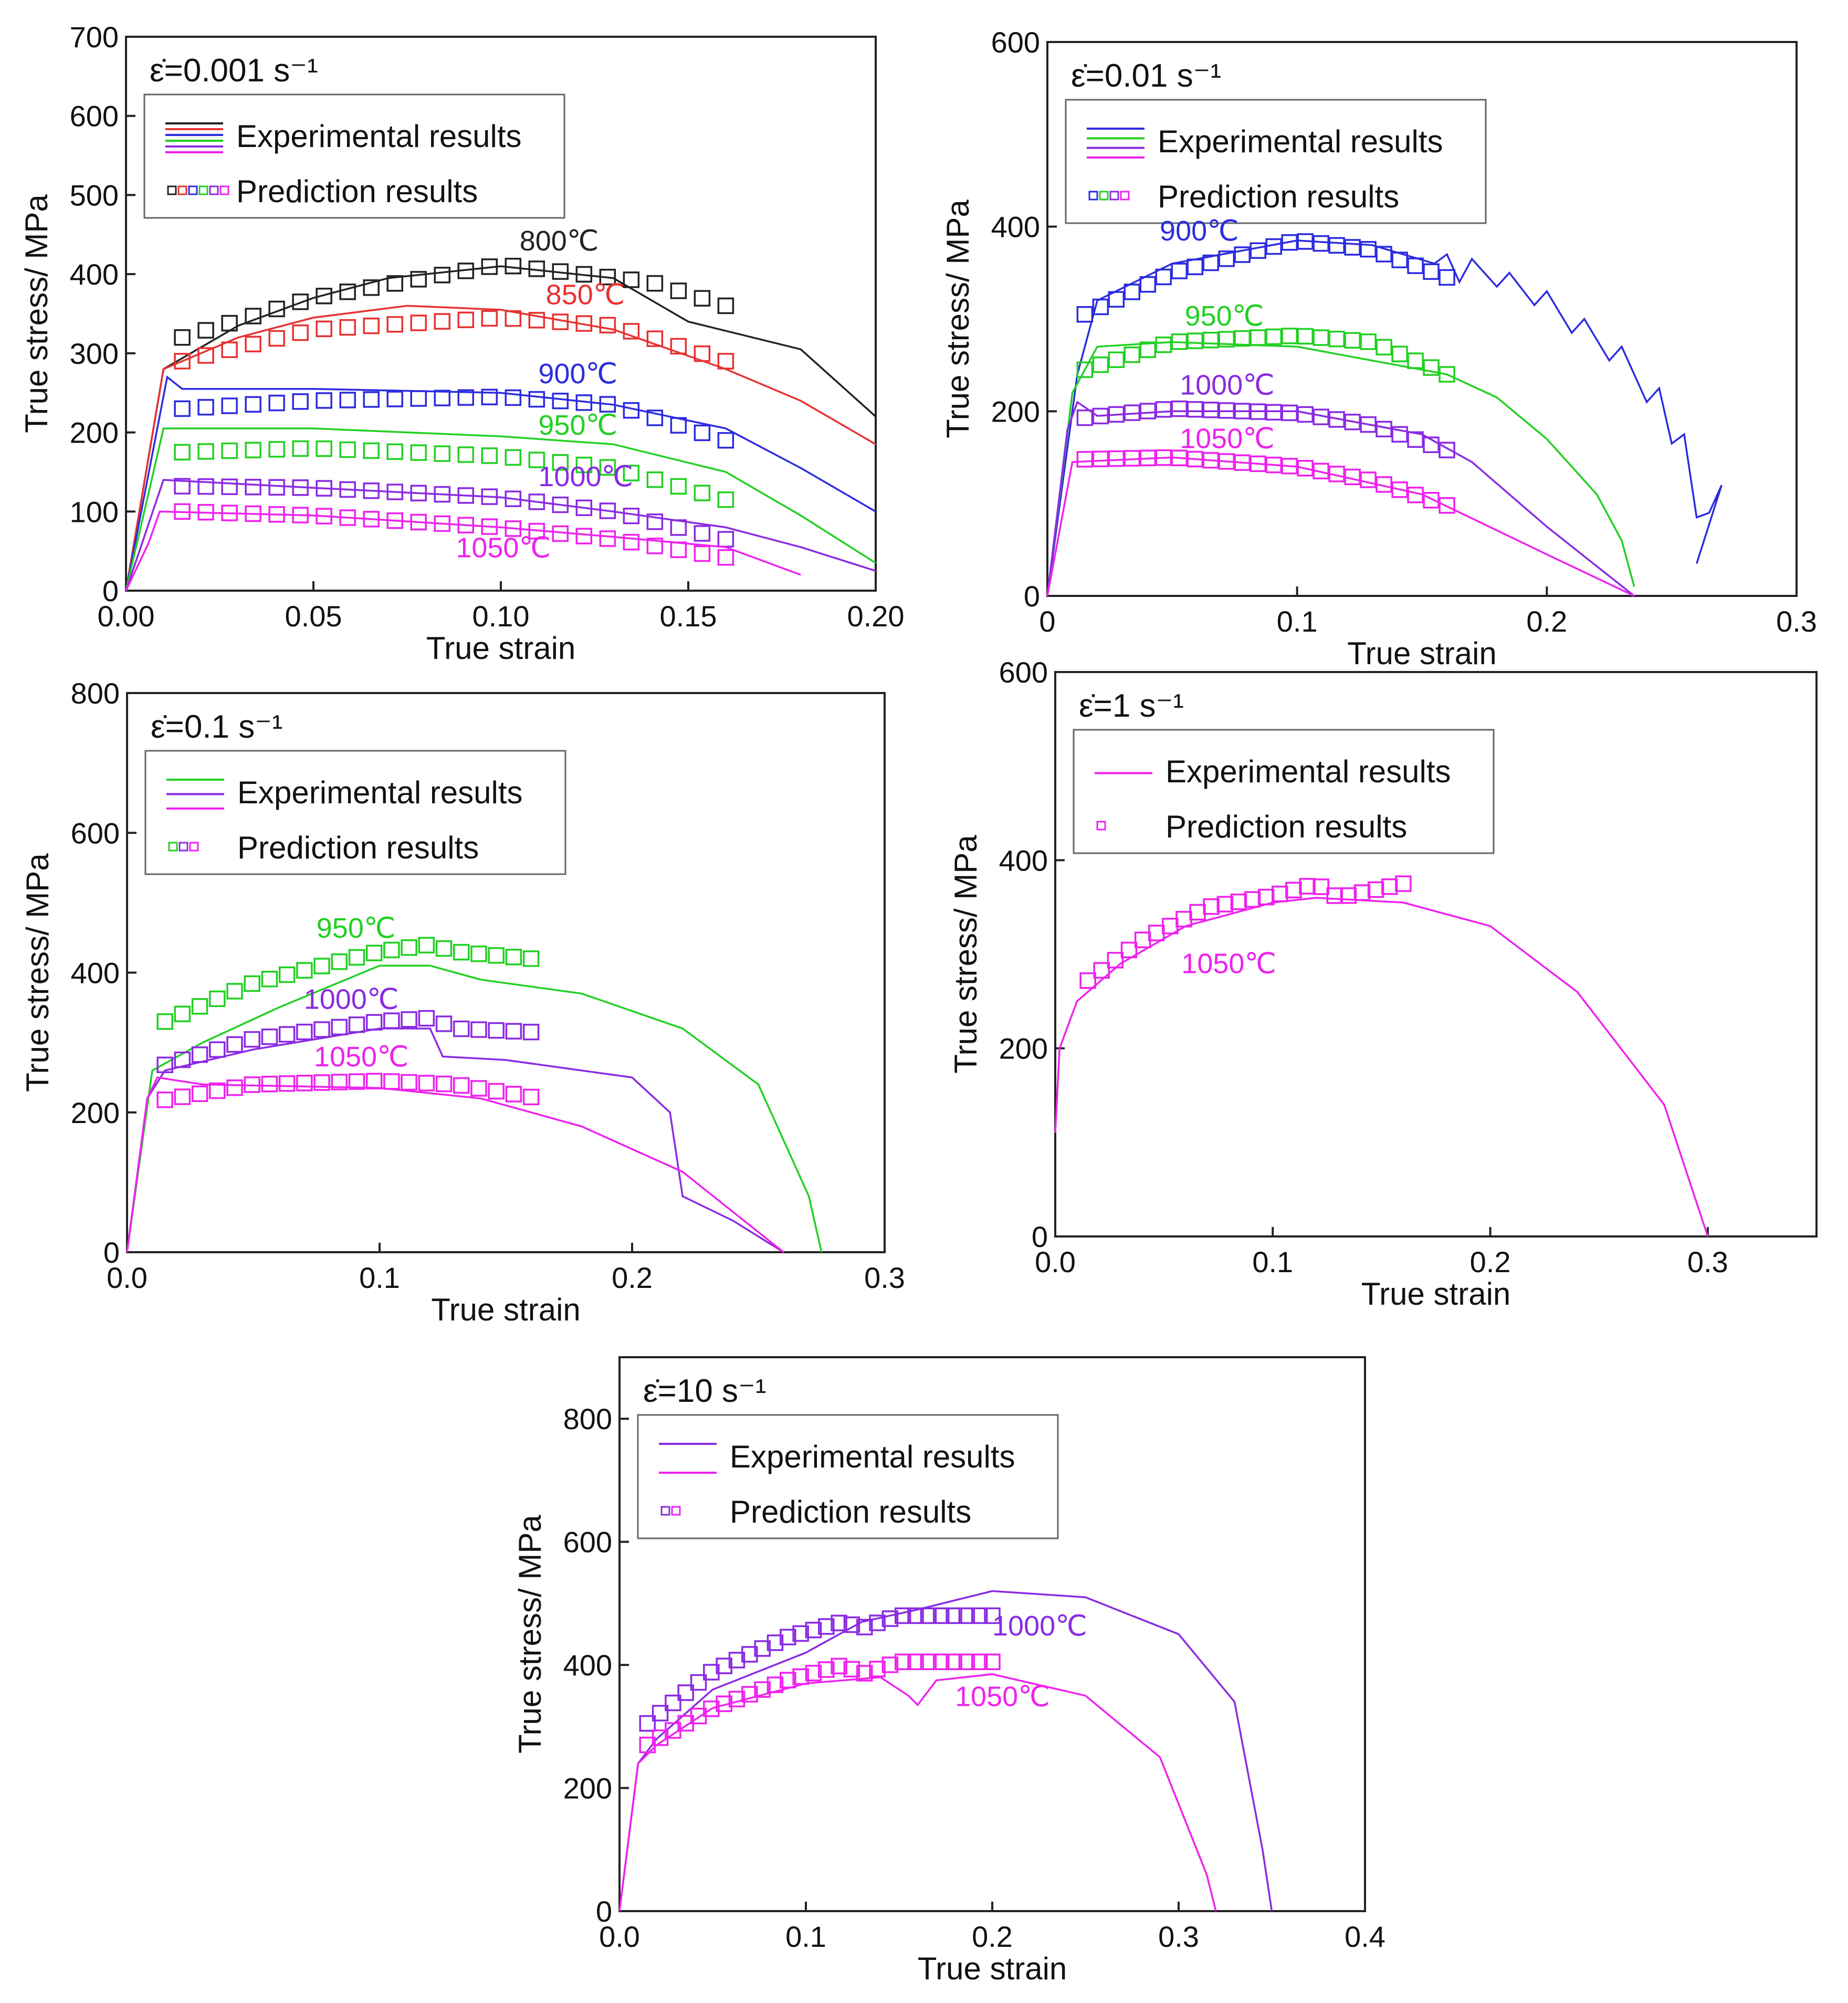 Image resolution: width=1848 pixels, height=2003 pixels. What do you see at coordinates (110, 590) in the screenshot?
I see `y-tick-label: 0` at bounding box center [110, 590].